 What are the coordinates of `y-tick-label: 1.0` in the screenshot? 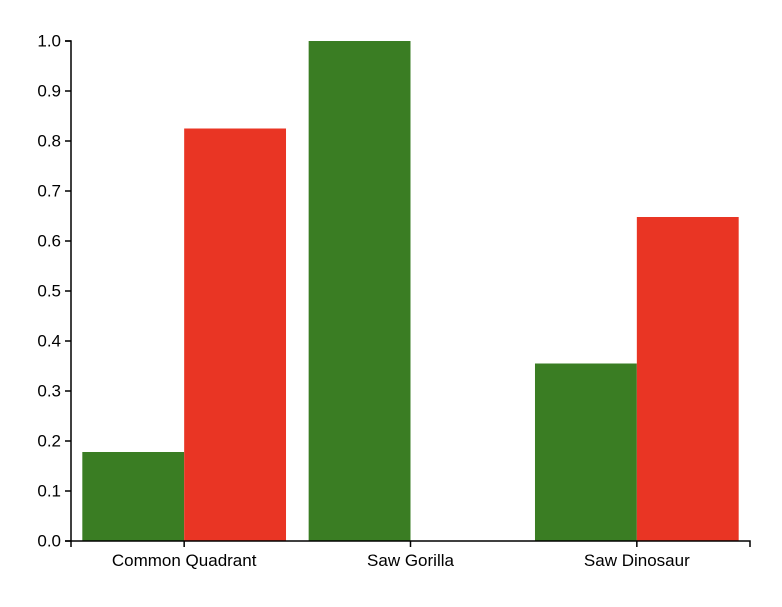 It's located at (49, 41).